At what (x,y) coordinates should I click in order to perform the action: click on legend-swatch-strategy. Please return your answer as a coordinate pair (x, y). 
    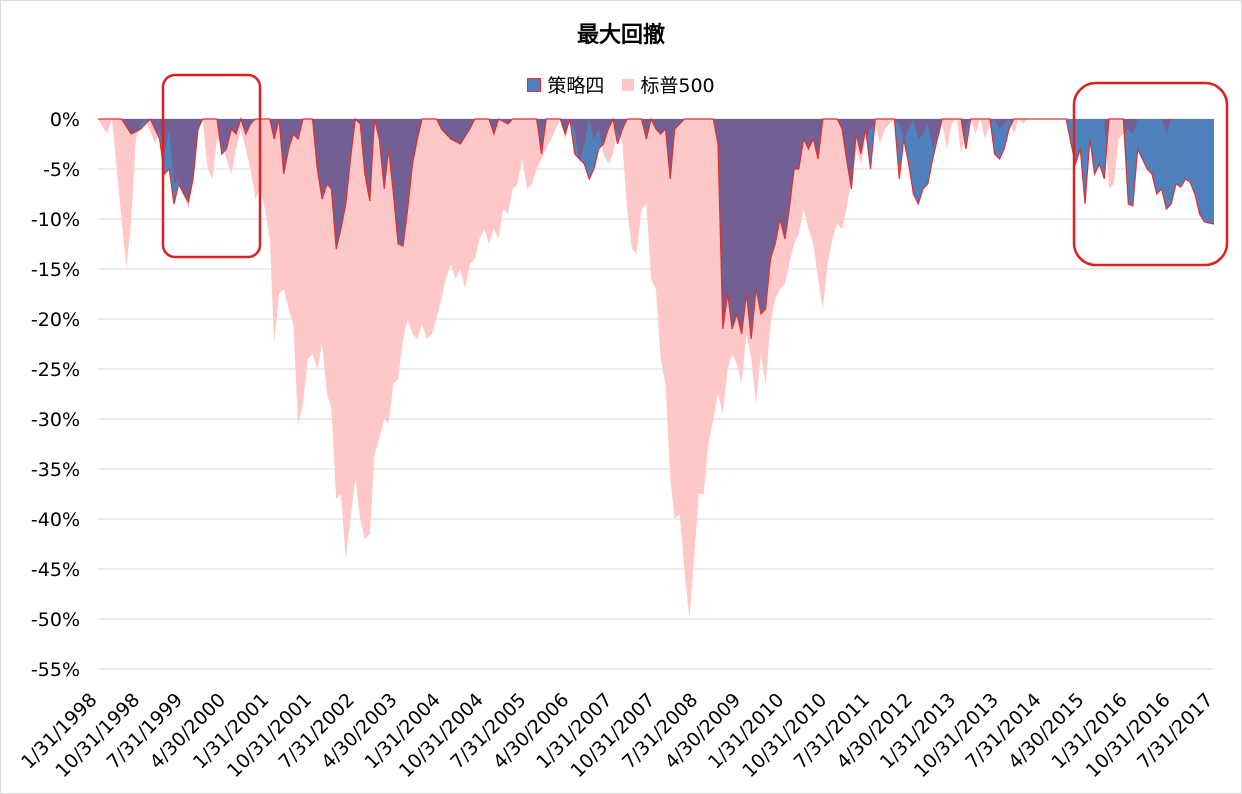
    Looking at the image, I should click on (534, 84).